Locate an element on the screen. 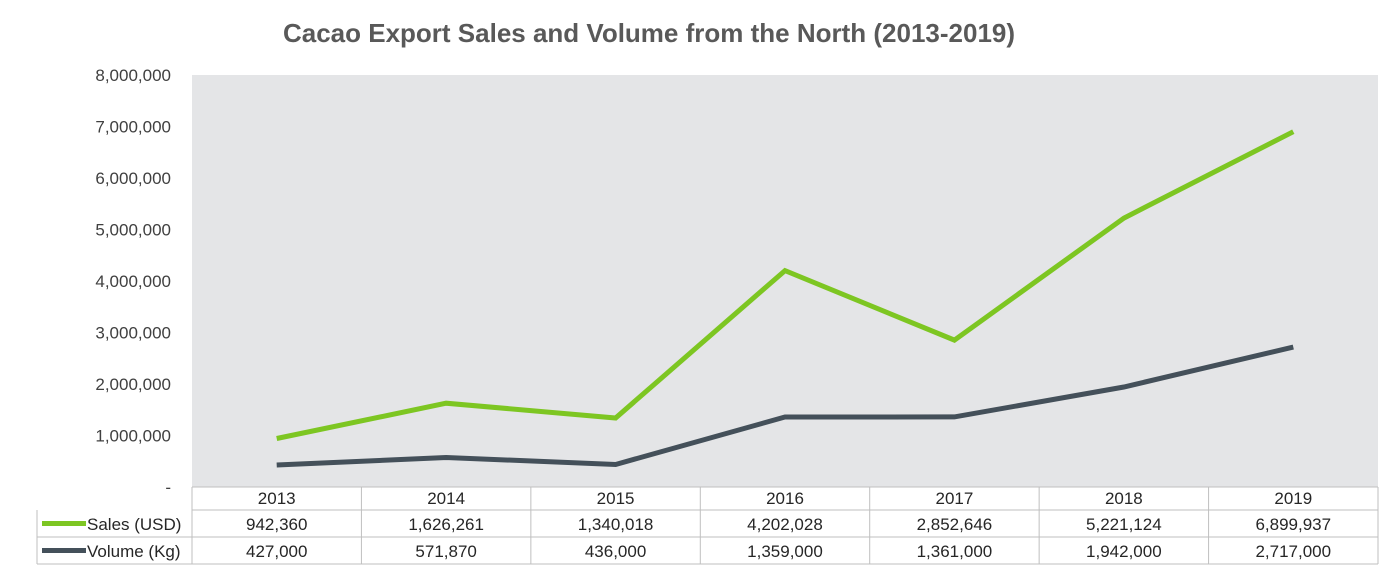 The image size is (1400, 581). data-label: 1,359,000 is located at coordinates (785, 551).